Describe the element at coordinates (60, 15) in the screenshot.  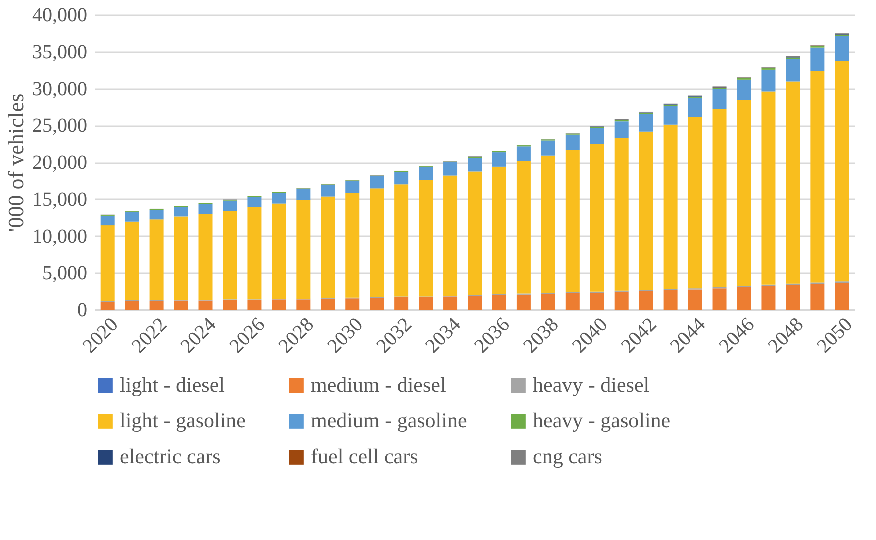
I see `y-tick-label: 40,000` at that location.